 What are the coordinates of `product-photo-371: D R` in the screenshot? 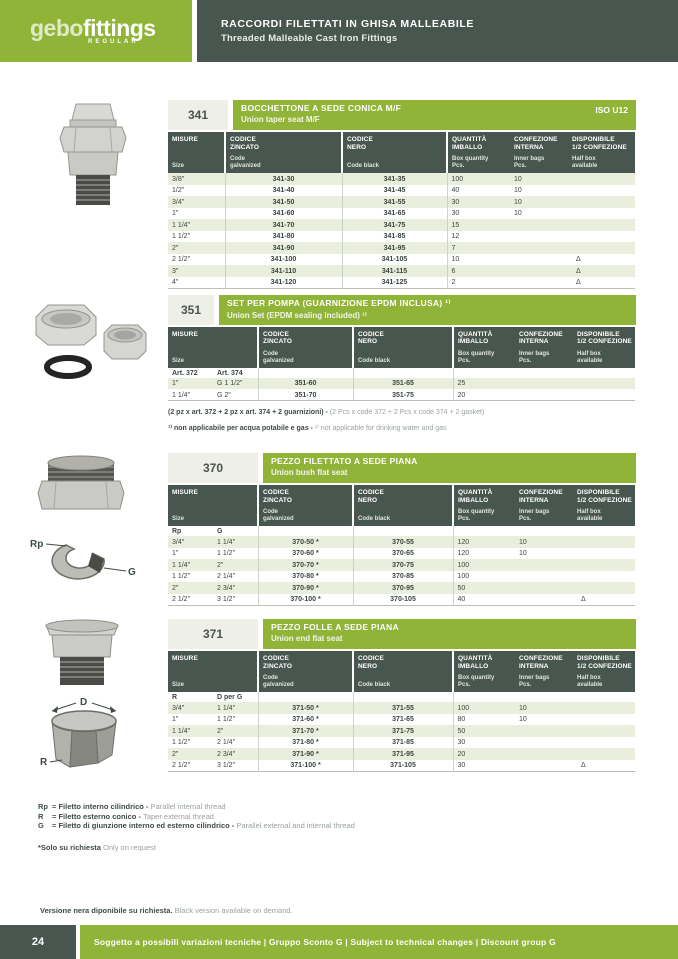 It's located at (89, 701).